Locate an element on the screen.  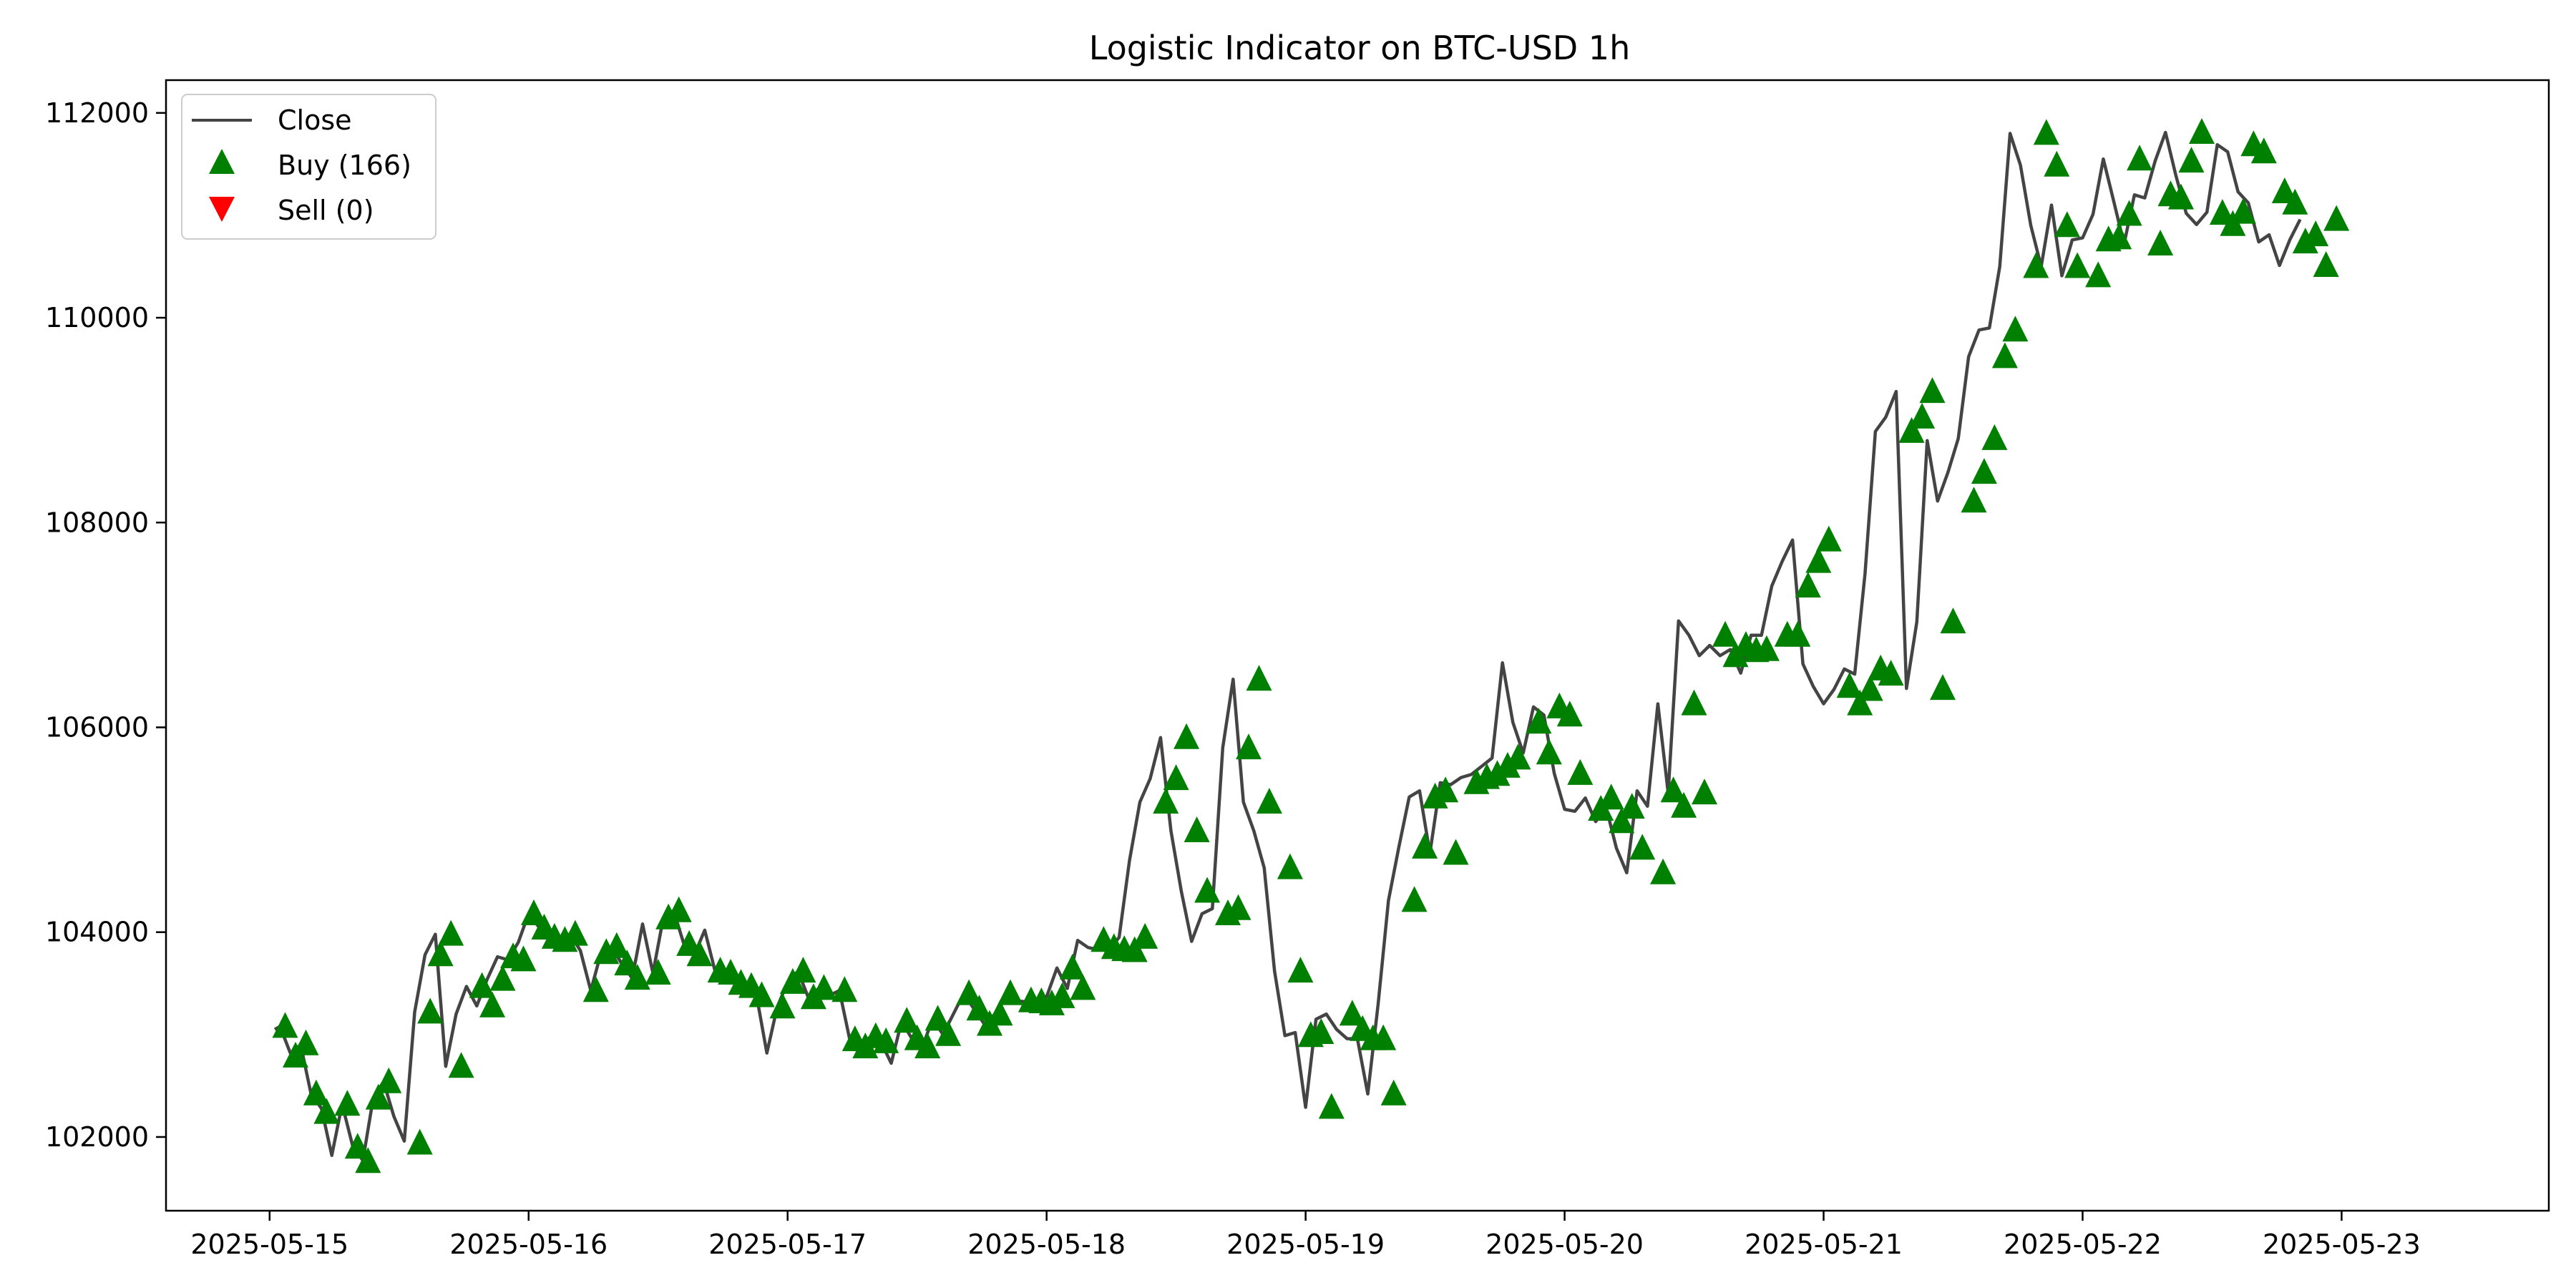
x-tick-label: 2025-05-15 is located at coordinates (269, 1244).